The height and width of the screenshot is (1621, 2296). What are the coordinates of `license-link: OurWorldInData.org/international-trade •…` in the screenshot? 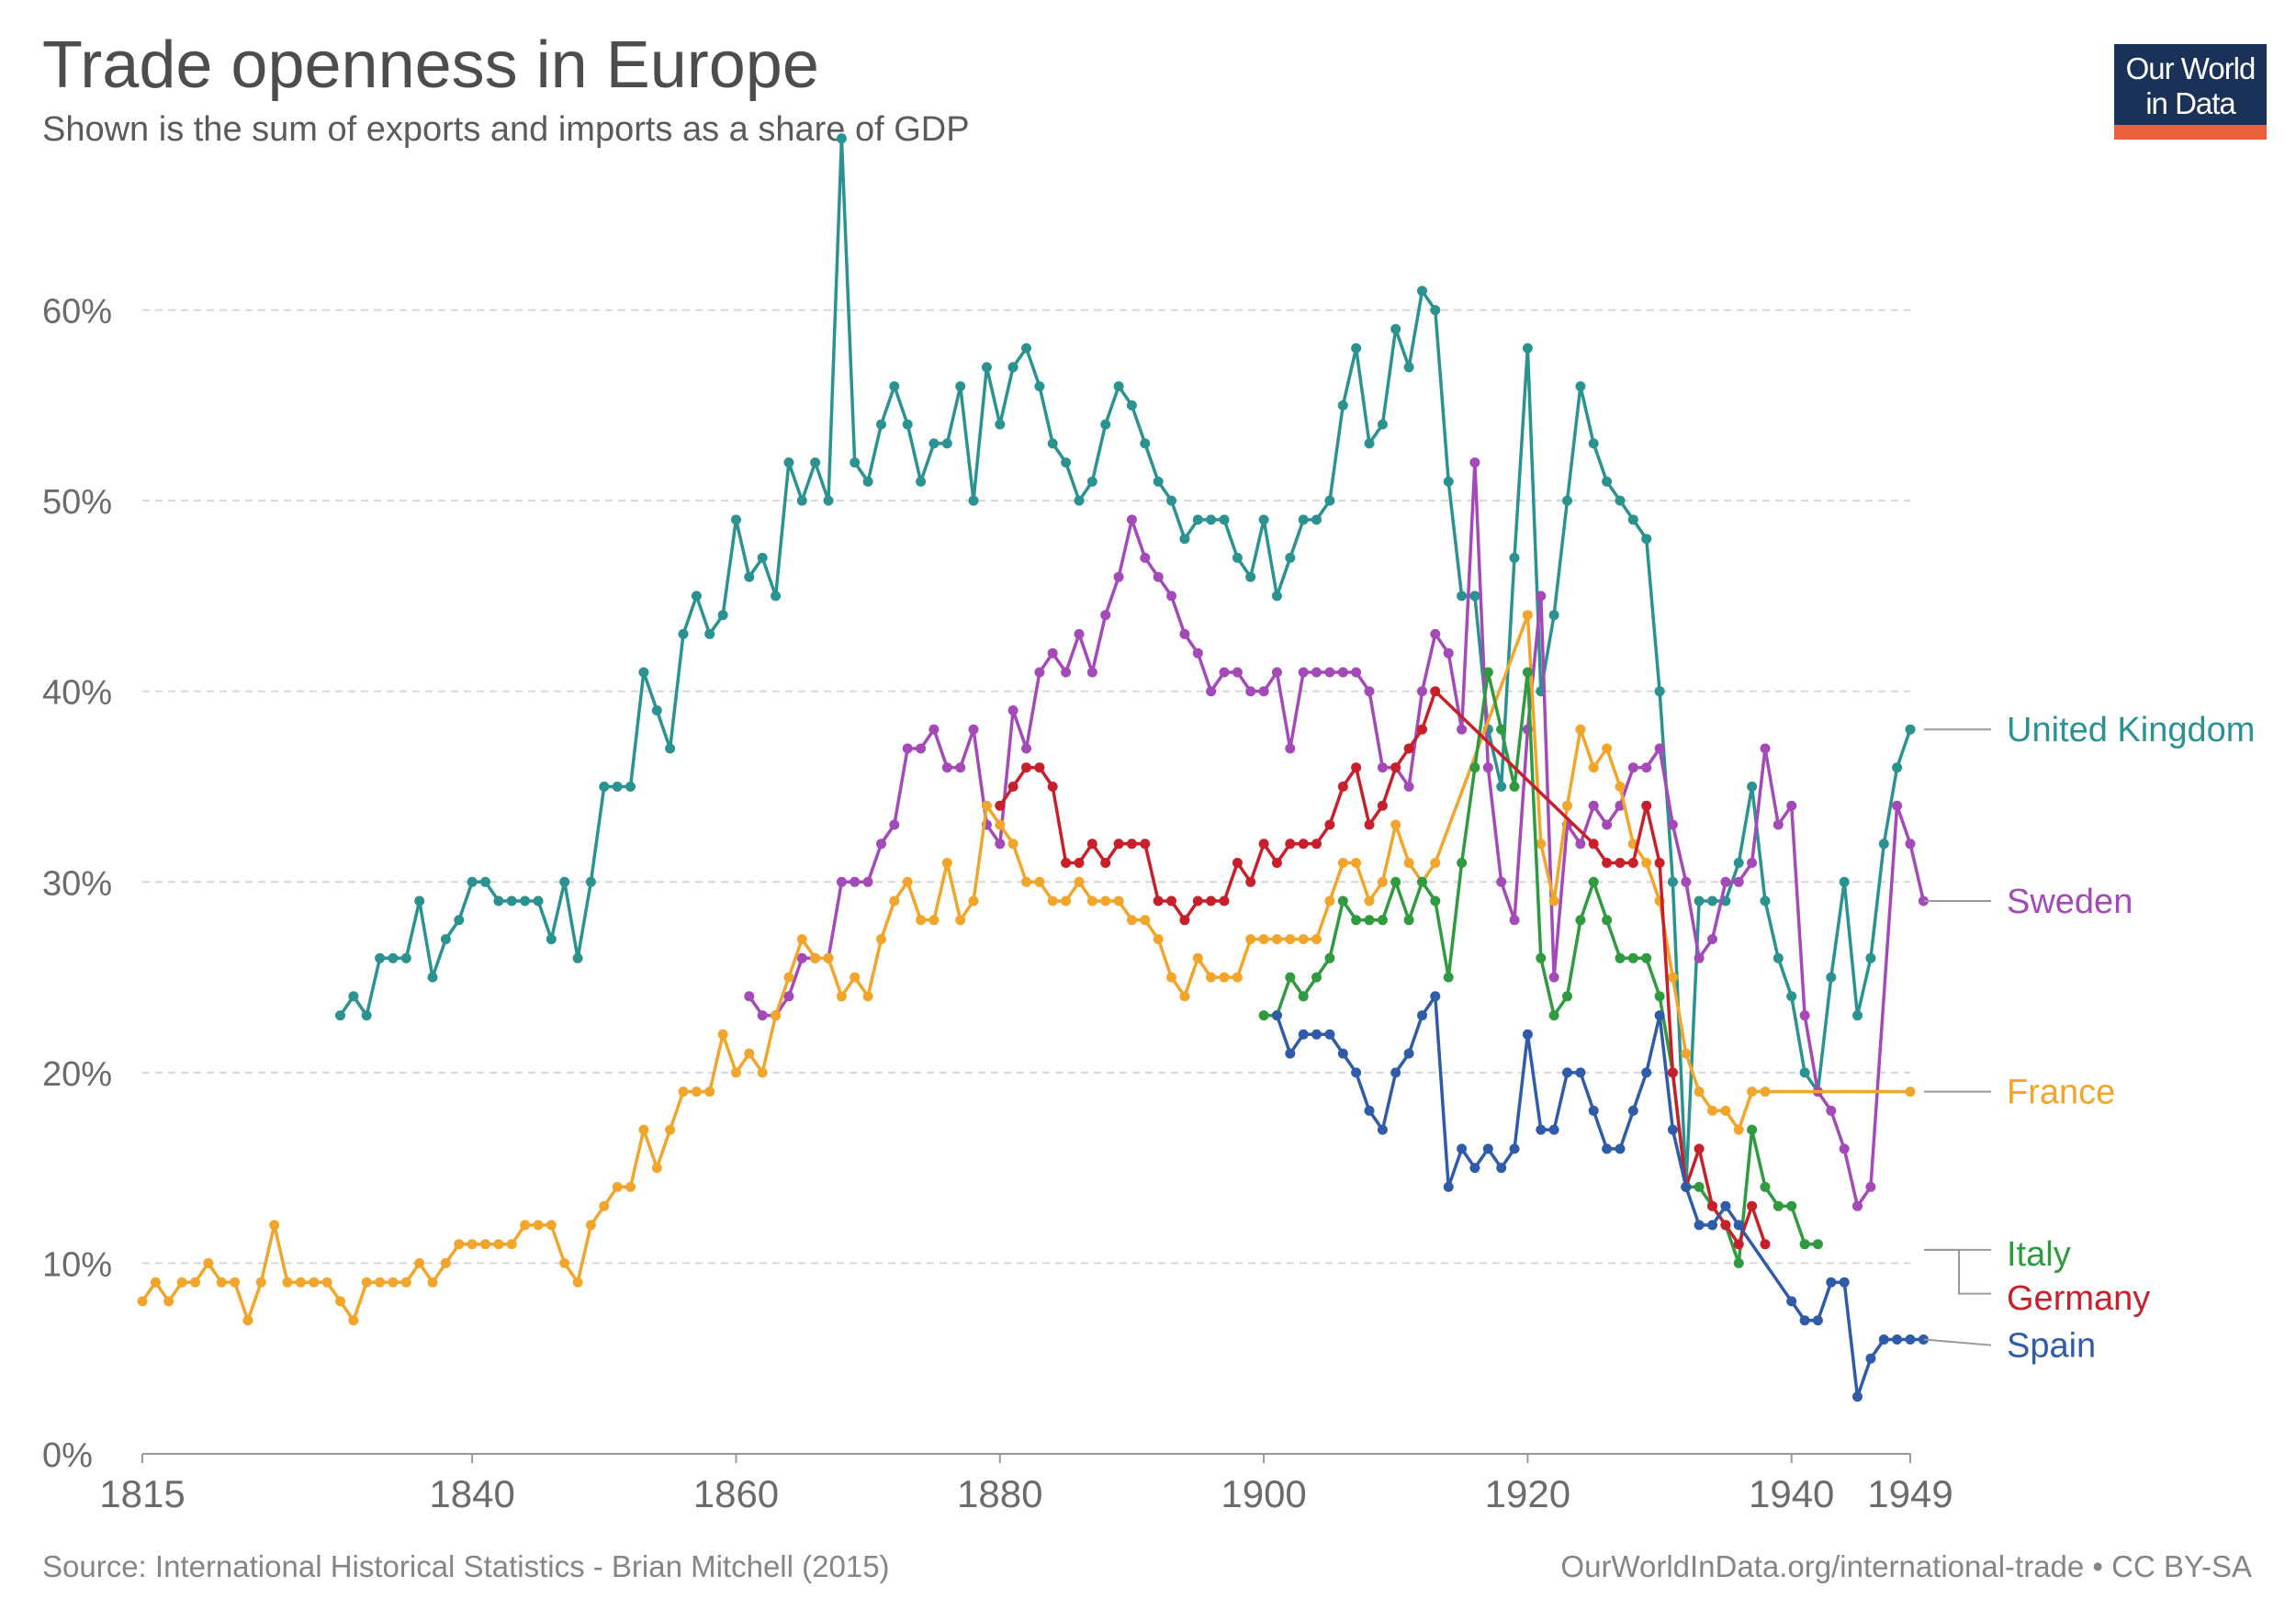 It's located at (1906, 1566).